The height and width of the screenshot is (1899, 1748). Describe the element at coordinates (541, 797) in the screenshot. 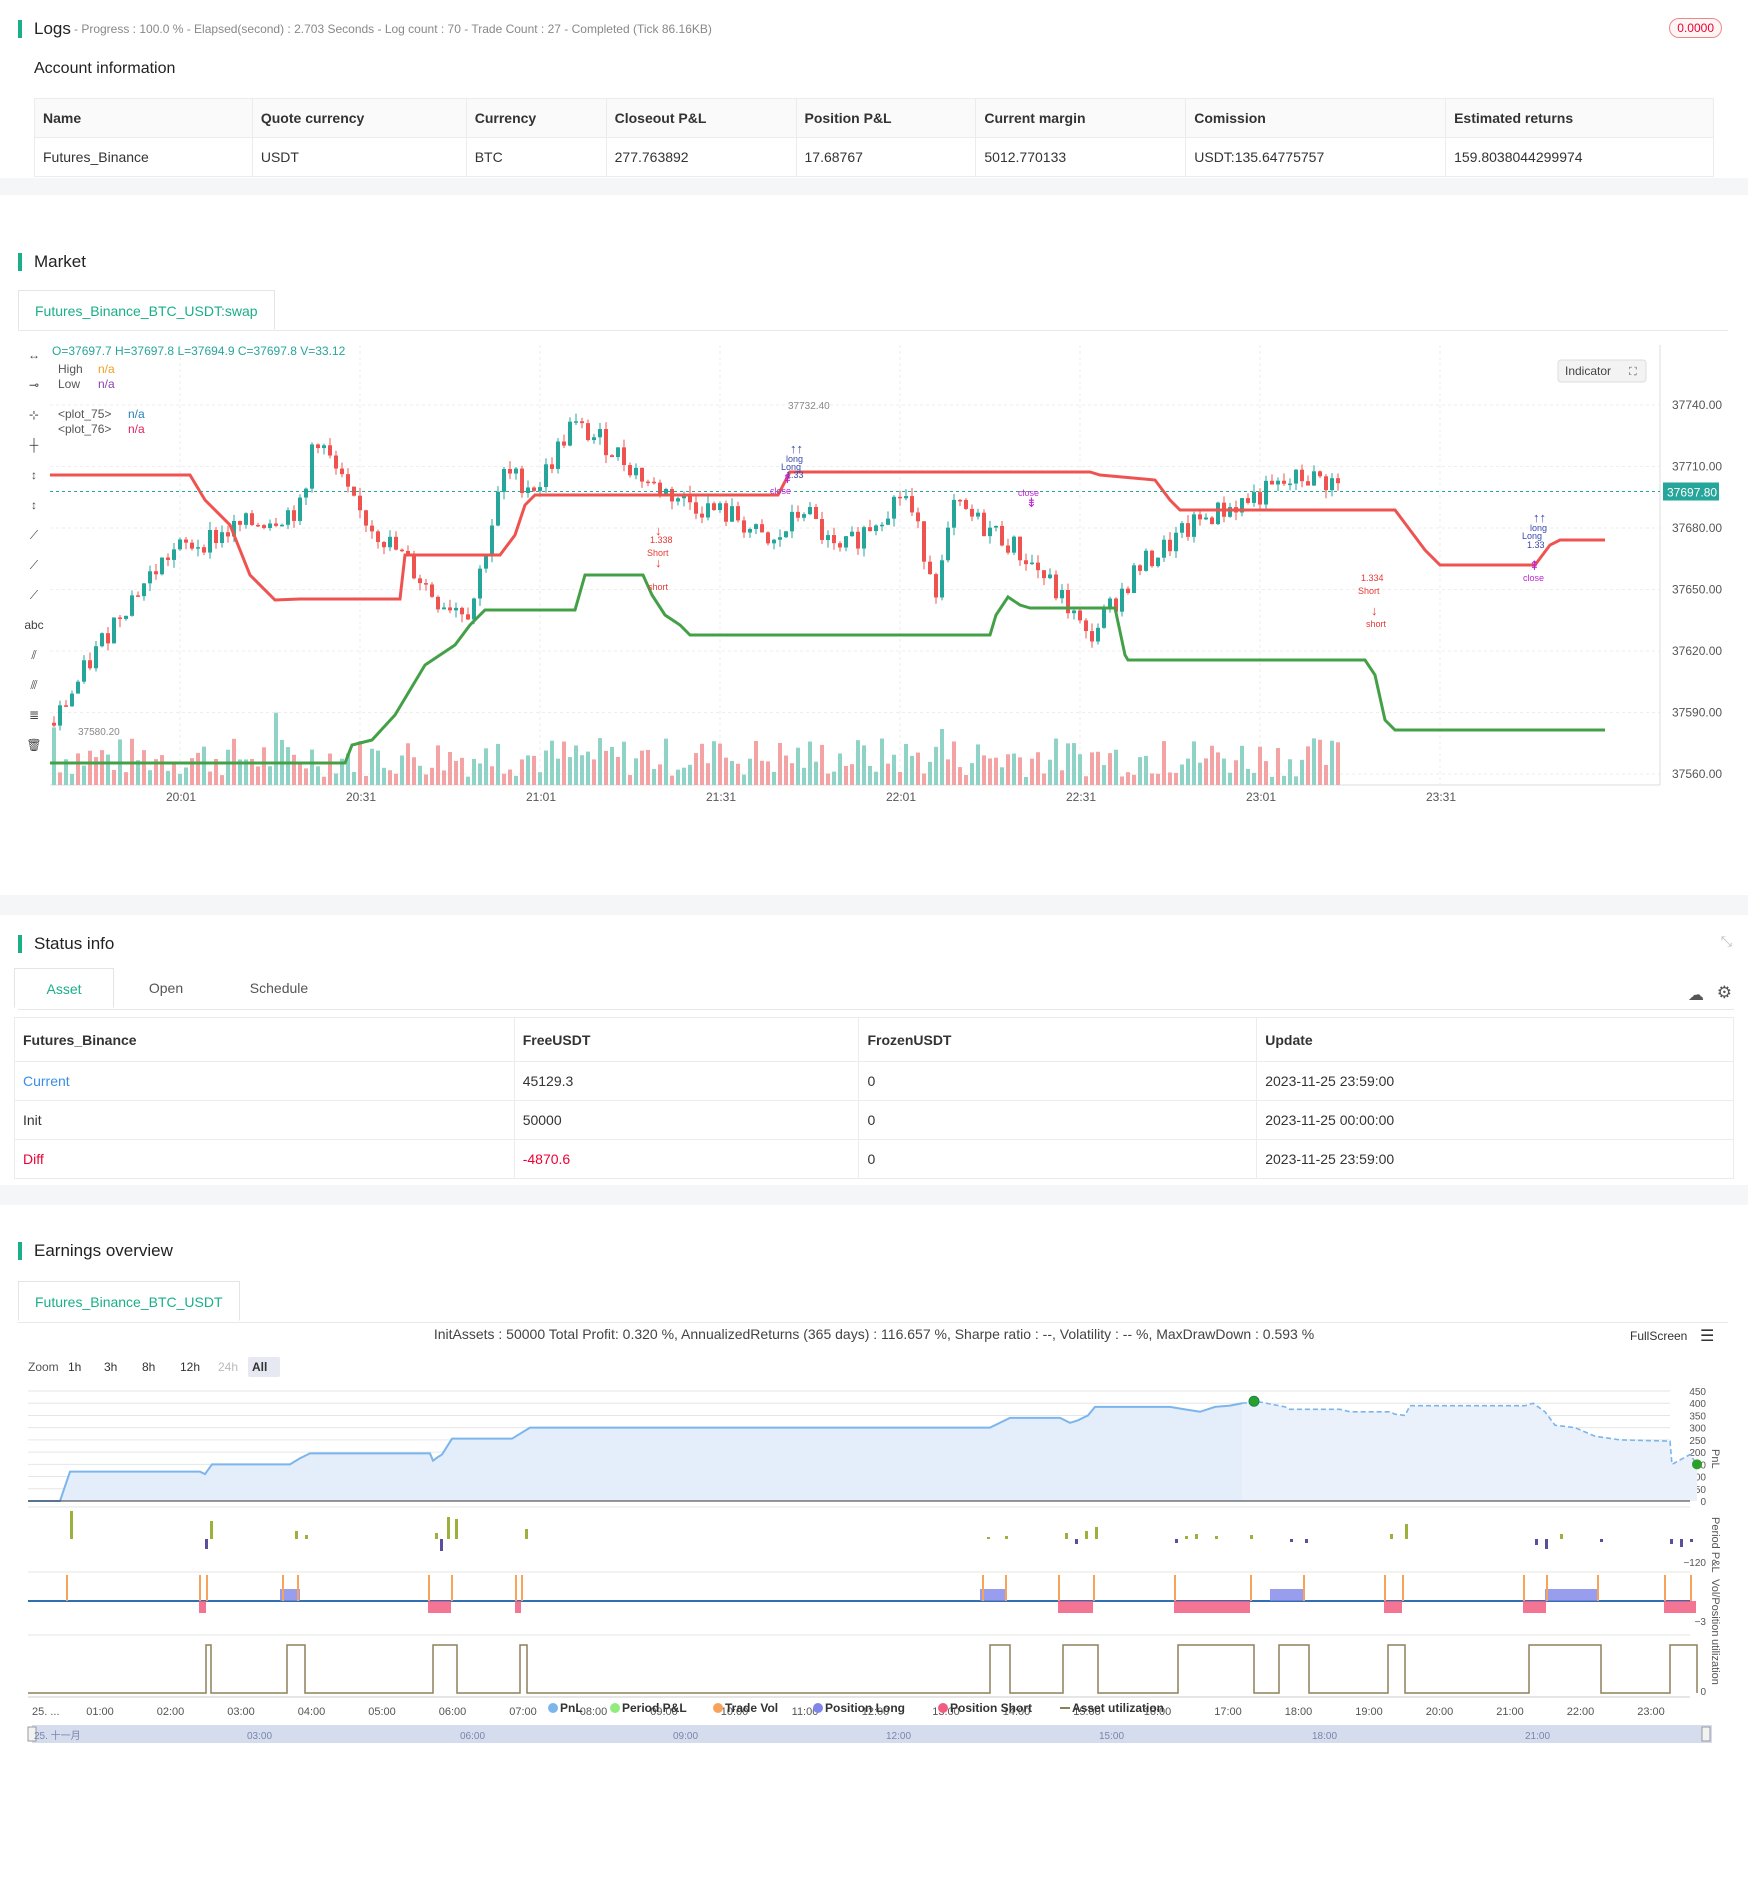

I see `time-tick-label: 21:01` at that location.